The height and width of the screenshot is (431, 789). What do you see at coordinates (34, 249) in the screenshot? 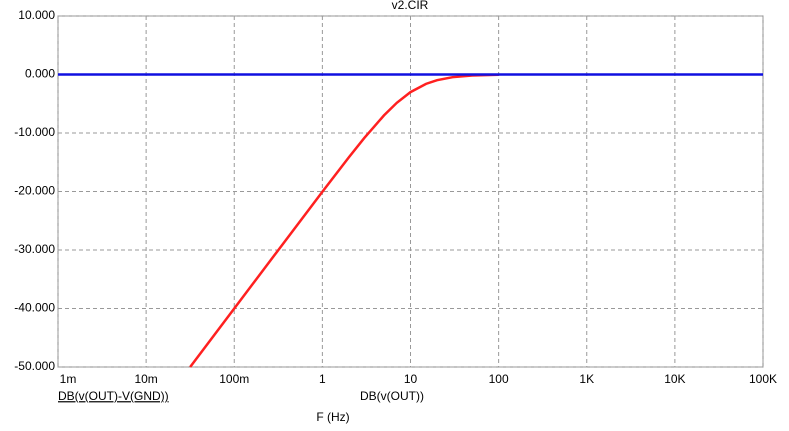
I see `y-tick-label: -30.000` at bounding box center [34, 249].